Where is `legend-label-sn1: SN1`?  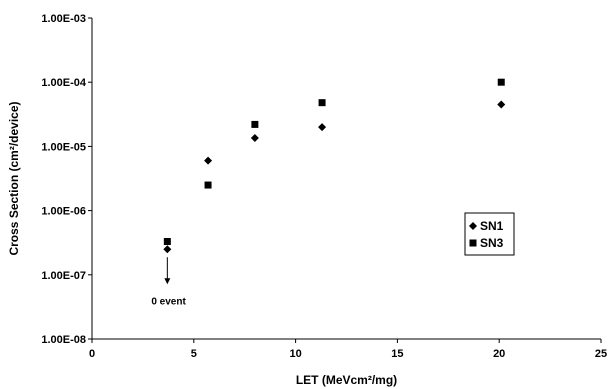
legend-label-sn1: SN1 is located at coordinates (492, 226).